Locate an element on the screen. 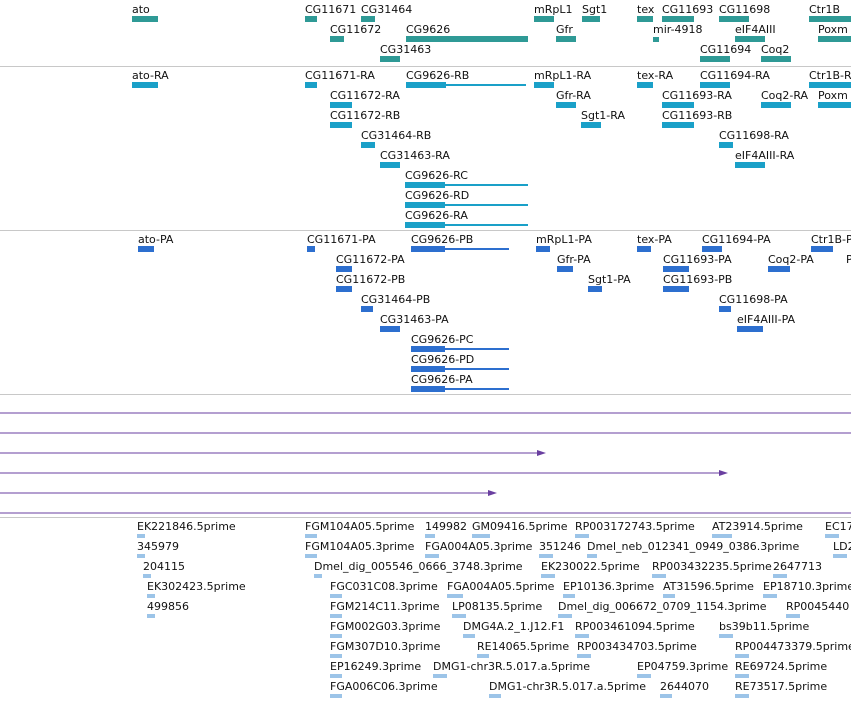  gene-label: Poxm is located at coordinates (833, 29).